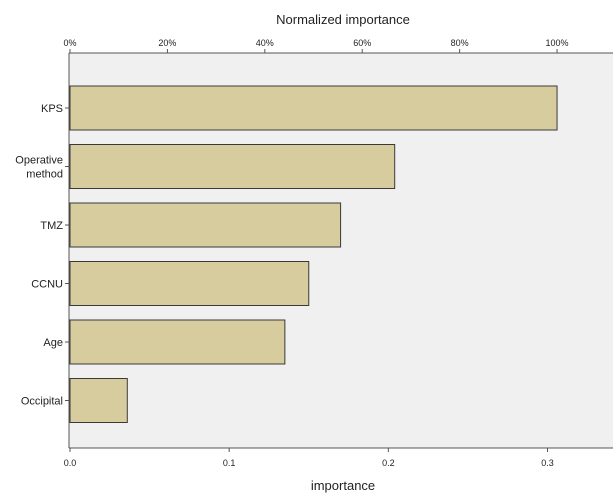  What do you see at coordinates (388, 463) in the screenshot?
I see `x-axis-tick-label: 0.2` at bounding box center [388, 463].